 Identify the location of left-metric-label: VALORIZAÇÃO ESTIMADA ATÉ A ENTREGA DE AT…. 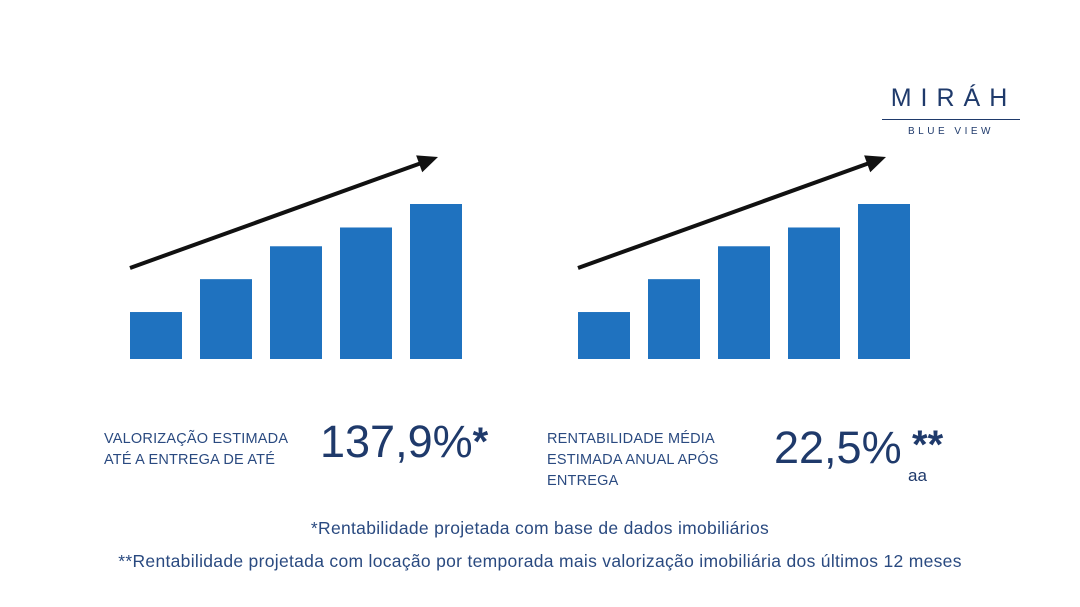
(196, 450).